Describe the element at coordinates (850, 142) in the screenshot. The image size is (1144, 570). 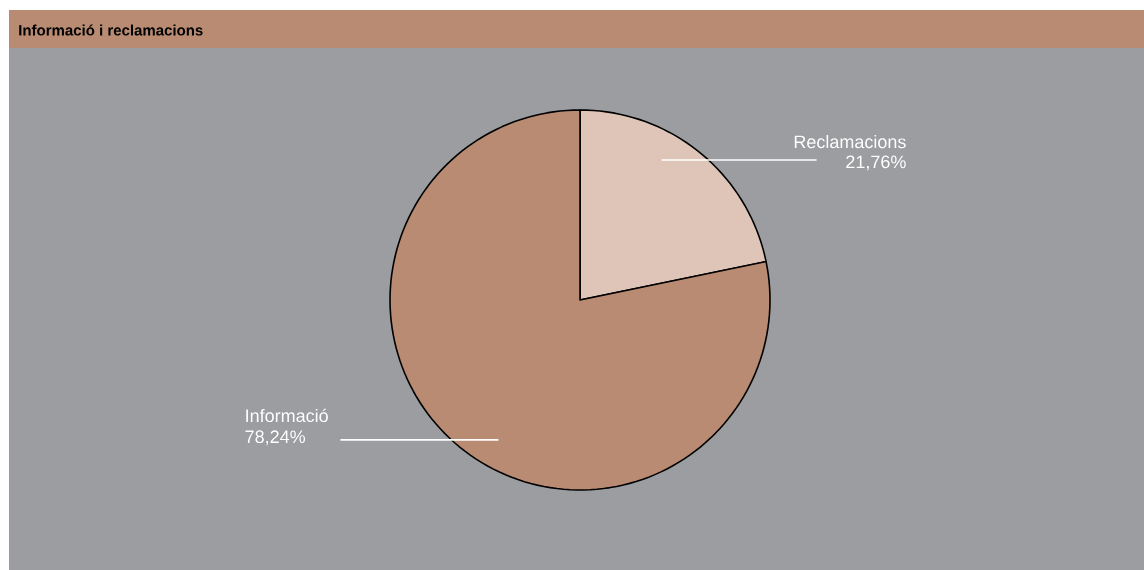
I see `slice-label: Reclamacions` at that location.